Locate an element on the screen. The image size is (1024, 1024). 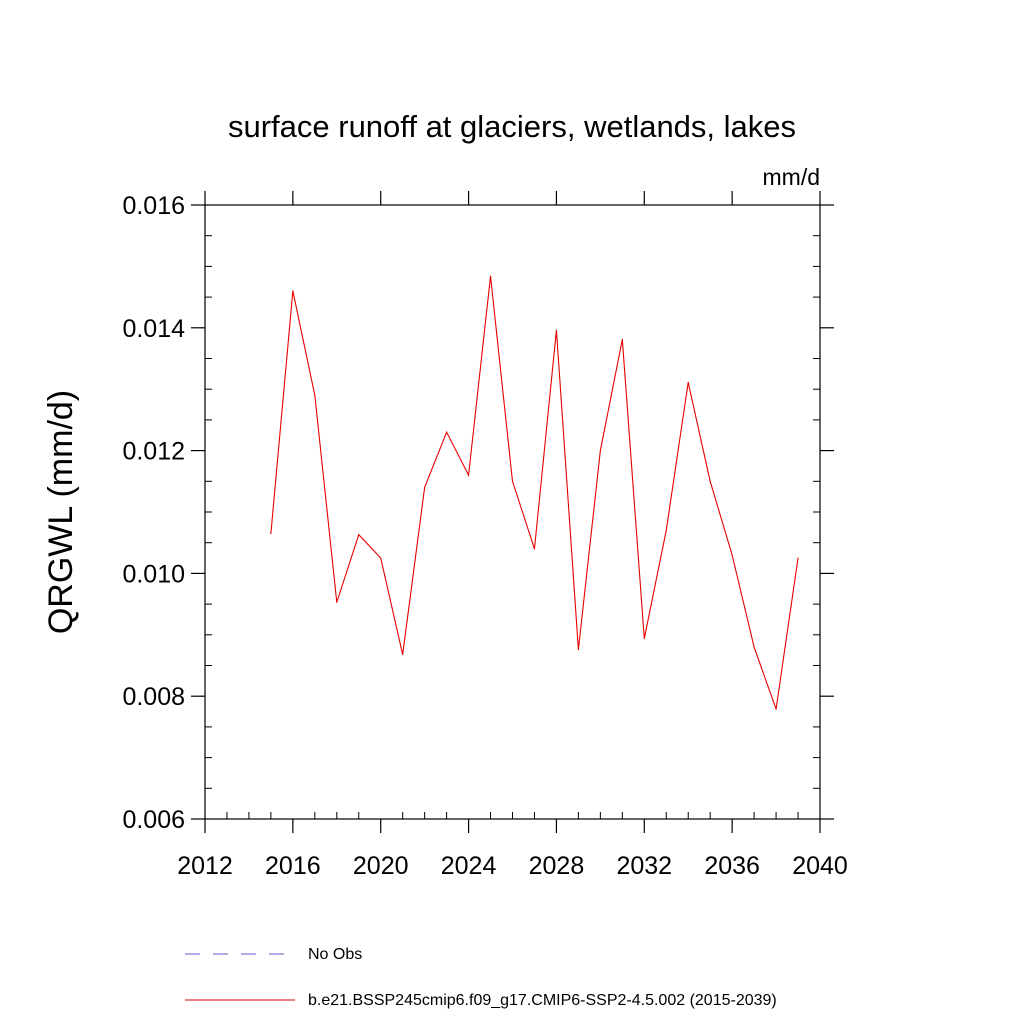
x-tick-label: 2040 is located at coordinates (820, 866).